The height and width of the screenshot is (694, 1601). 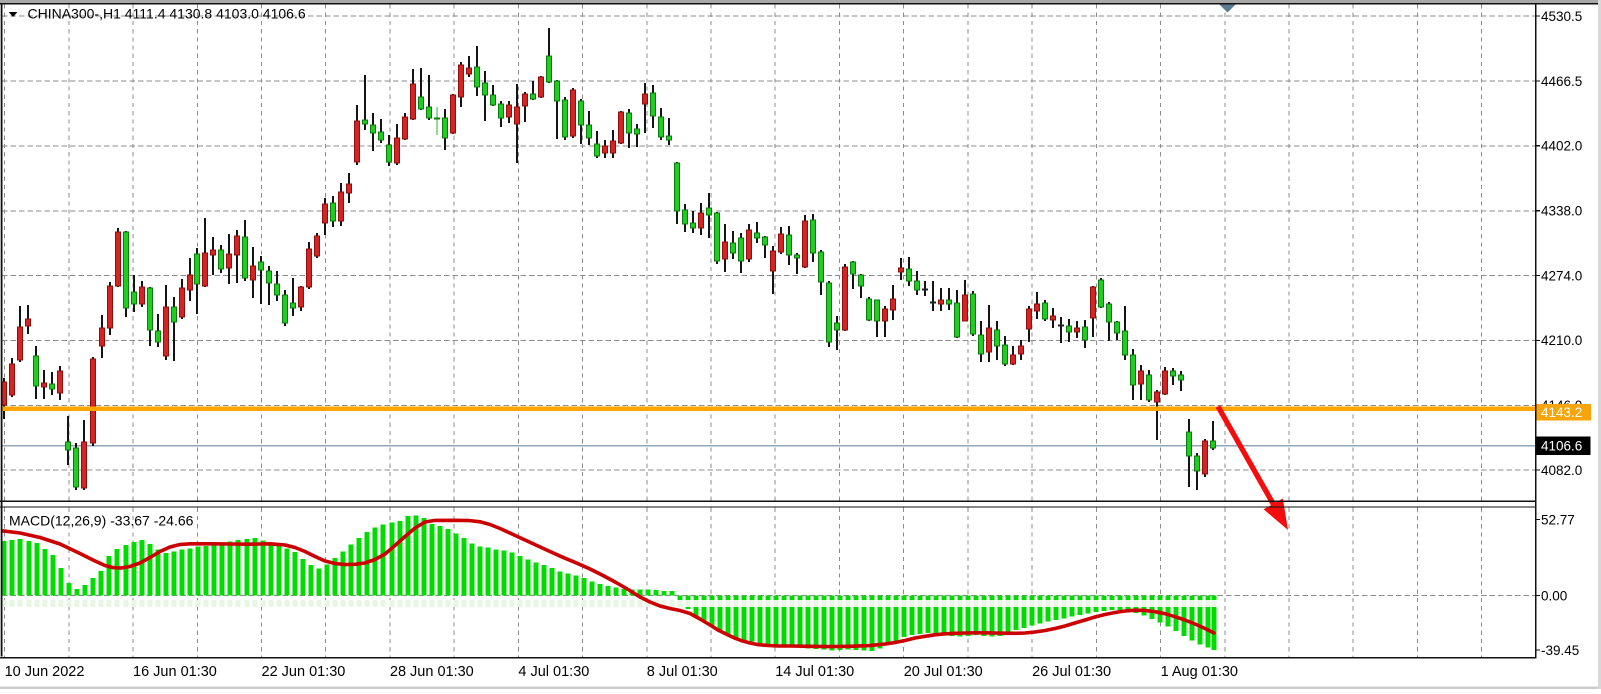 What do you see at coordinates (45, 672) in the screenshot?
I see `svg-text: 10 Jun 2022` at bounding box center [45, 672].